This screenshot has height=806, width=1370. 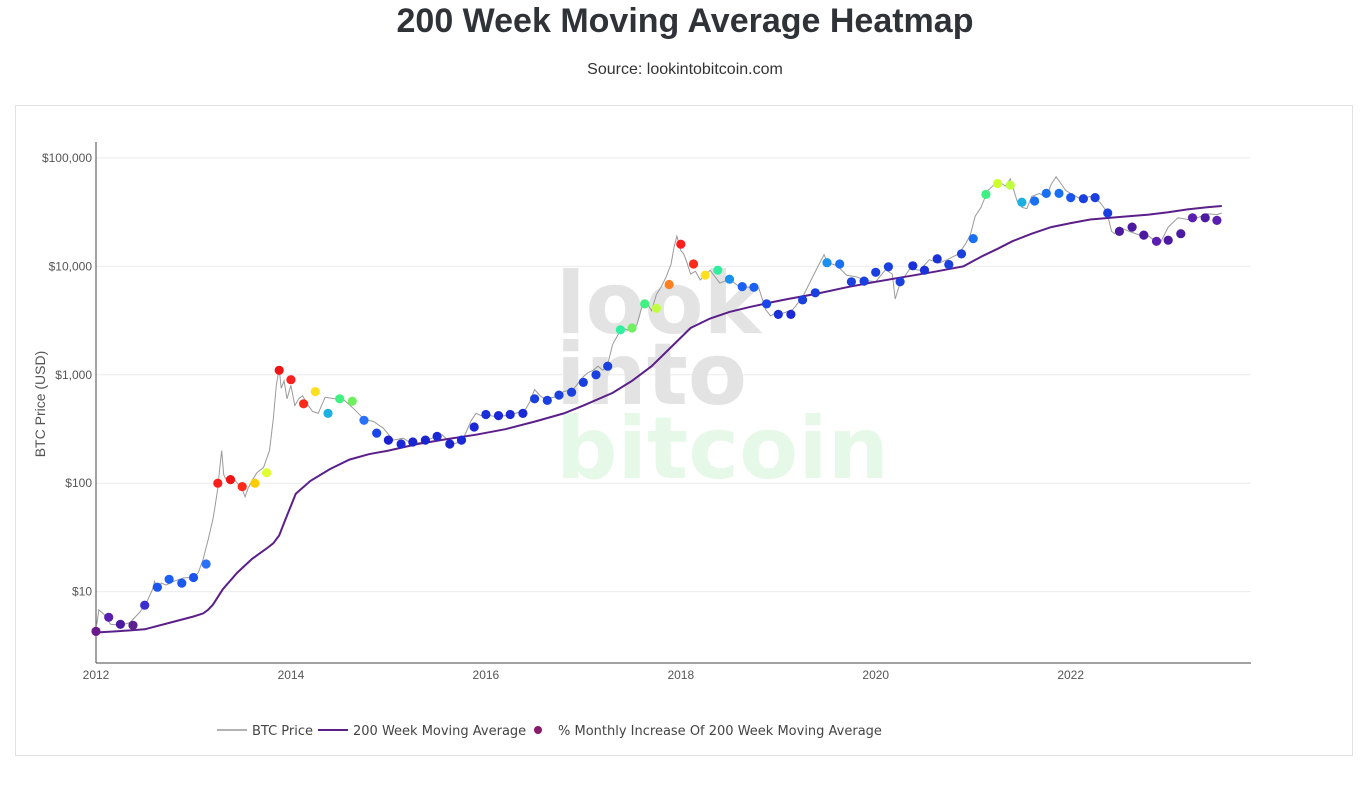 I want to click on watermark-text-1: look, so click(x=659, y=304).